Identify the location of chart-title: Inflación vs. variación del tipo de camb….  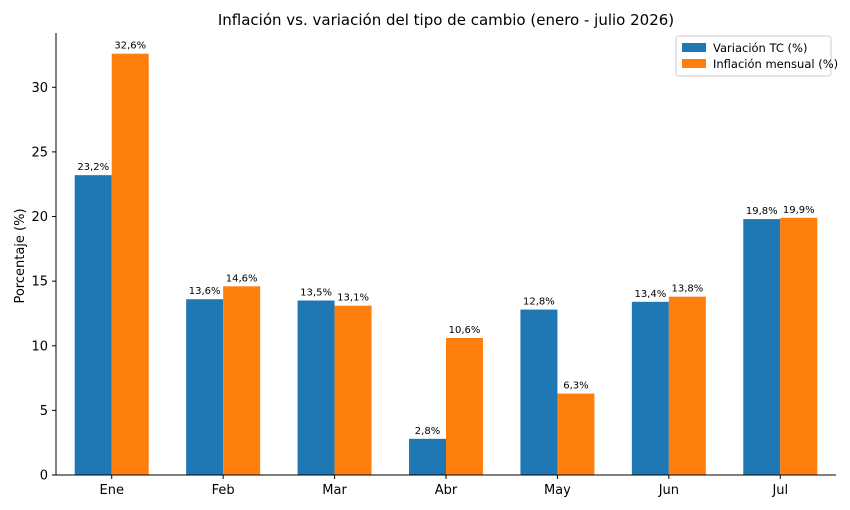
(446, 20).